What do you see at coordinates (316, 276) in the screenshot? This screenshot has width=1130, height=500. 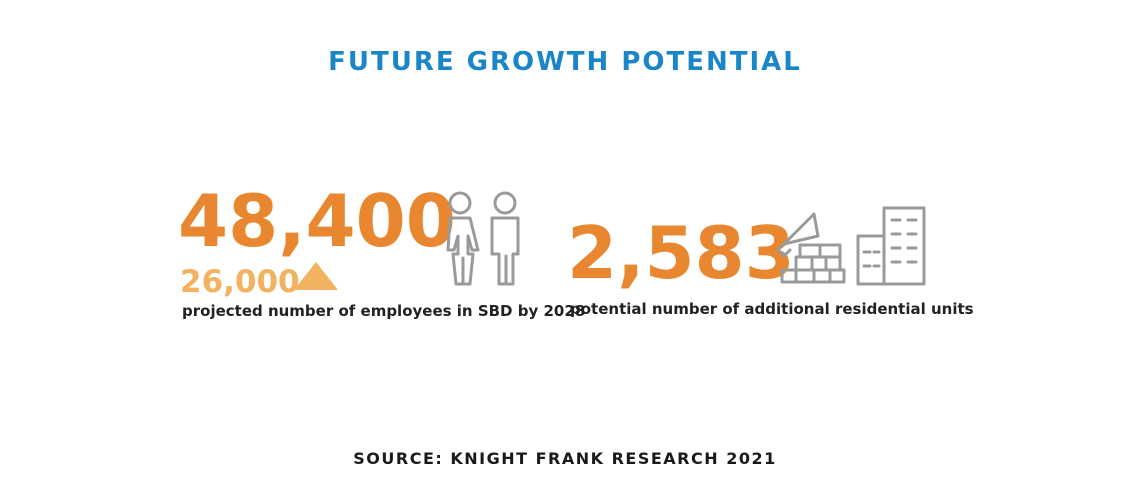 I see `increase-triangle` at bounding box center [316, 276].